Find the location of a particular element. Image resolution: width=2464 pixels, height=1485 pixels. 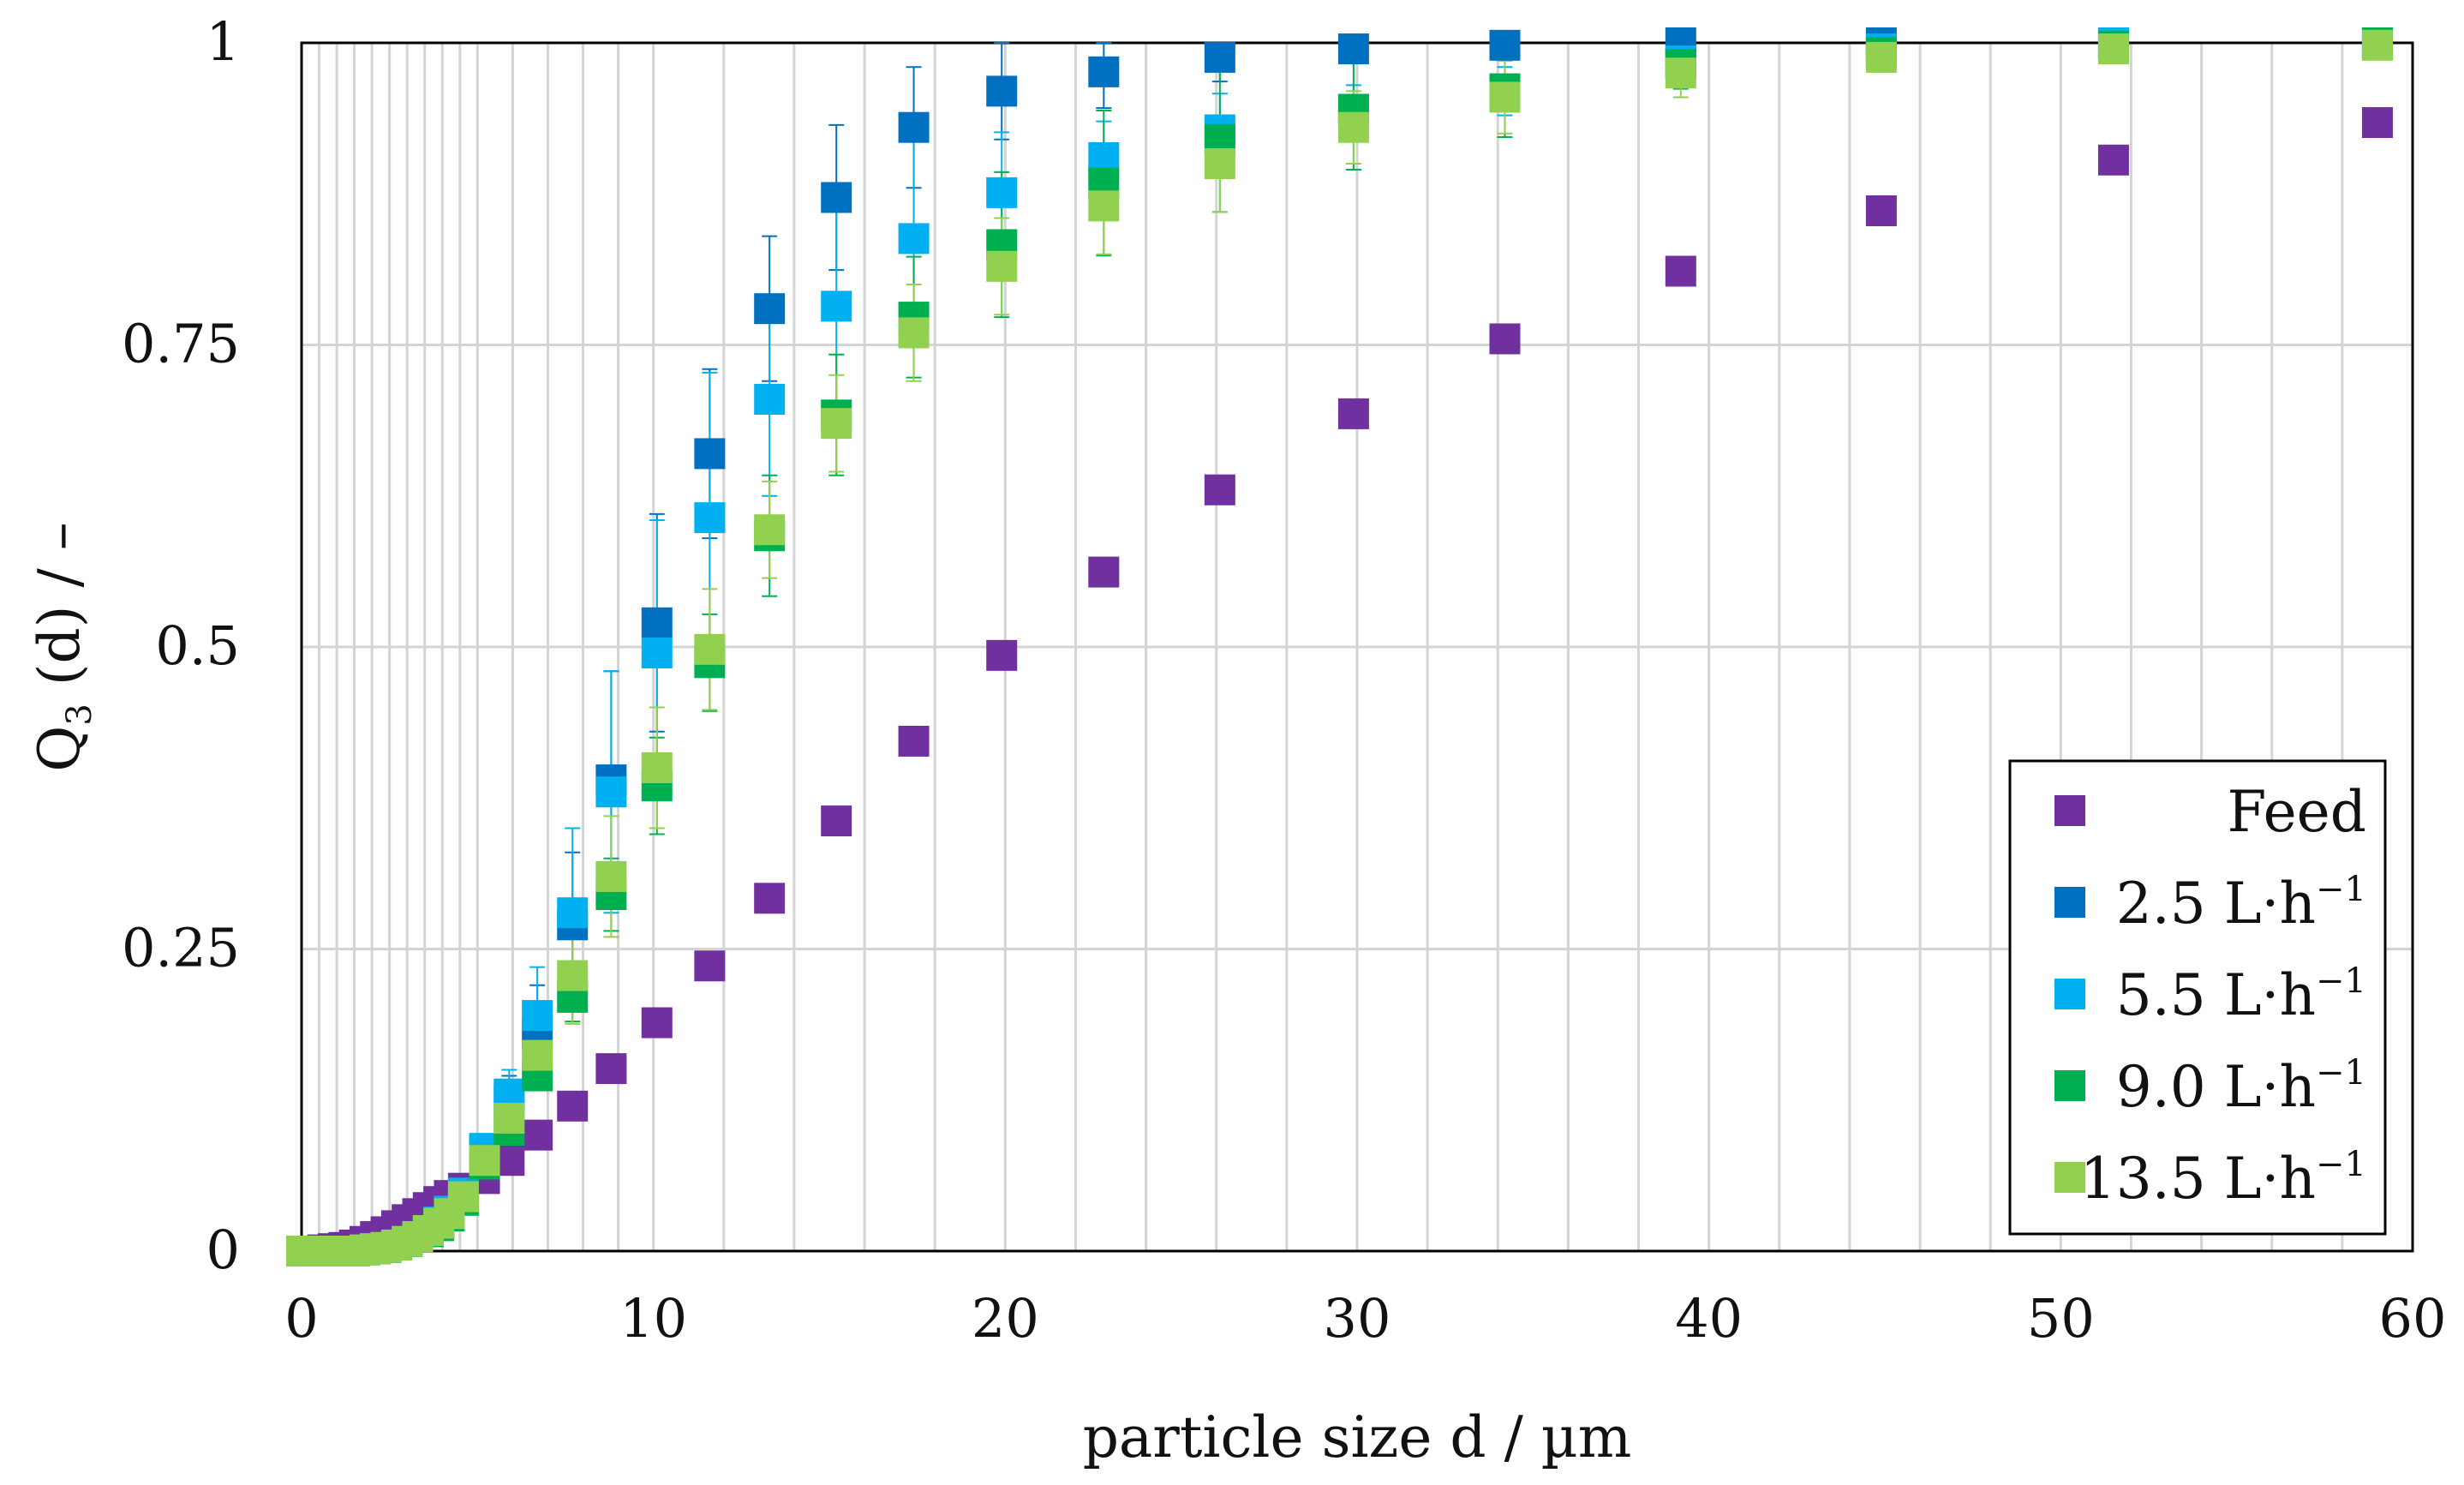

x-tick-label: 40 is located at coordinates (1709, 1318).